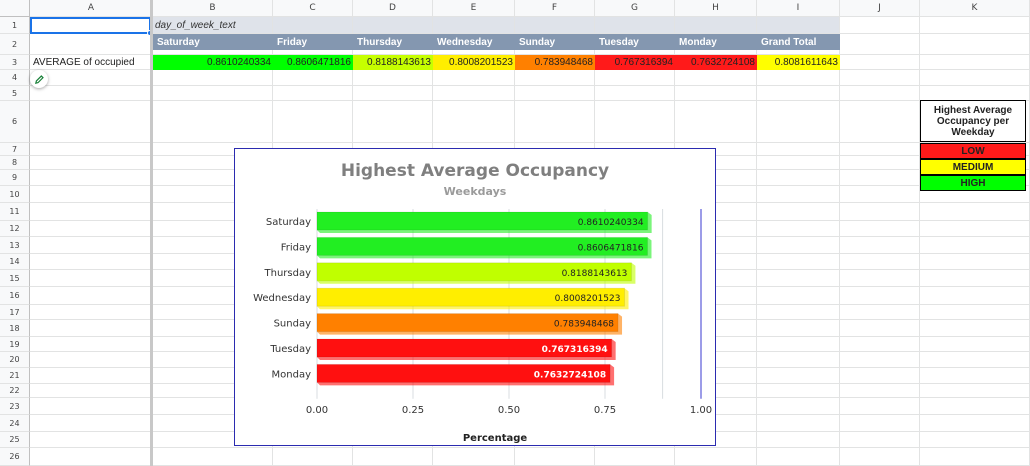 The width and height of the screenshot is (1030, 466). I want to click on data-label-thursday: 0.8188143613, so click(595, 274).